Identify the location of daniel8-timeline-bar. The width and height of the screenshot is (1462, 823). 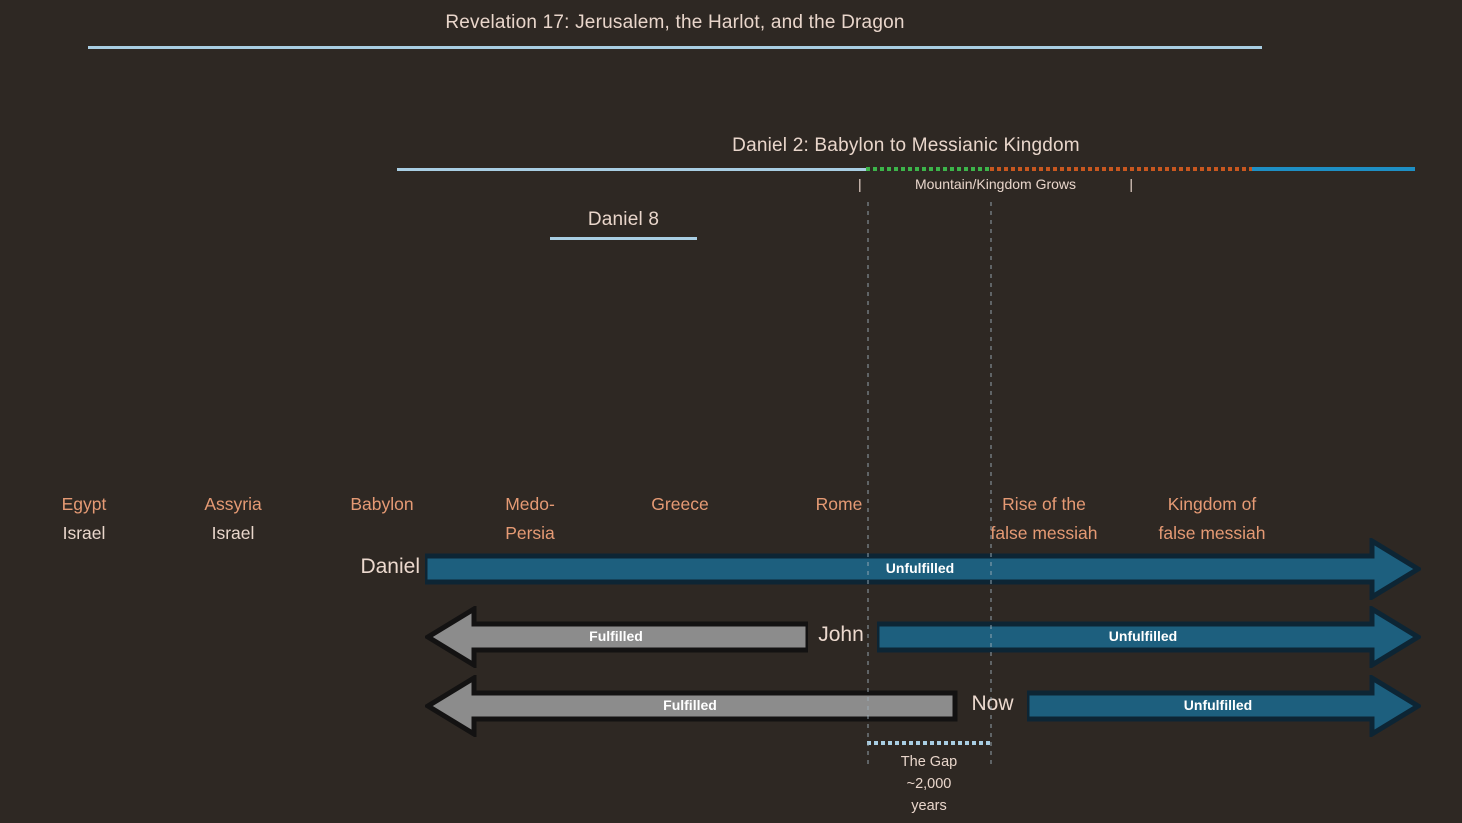
(623, 238).